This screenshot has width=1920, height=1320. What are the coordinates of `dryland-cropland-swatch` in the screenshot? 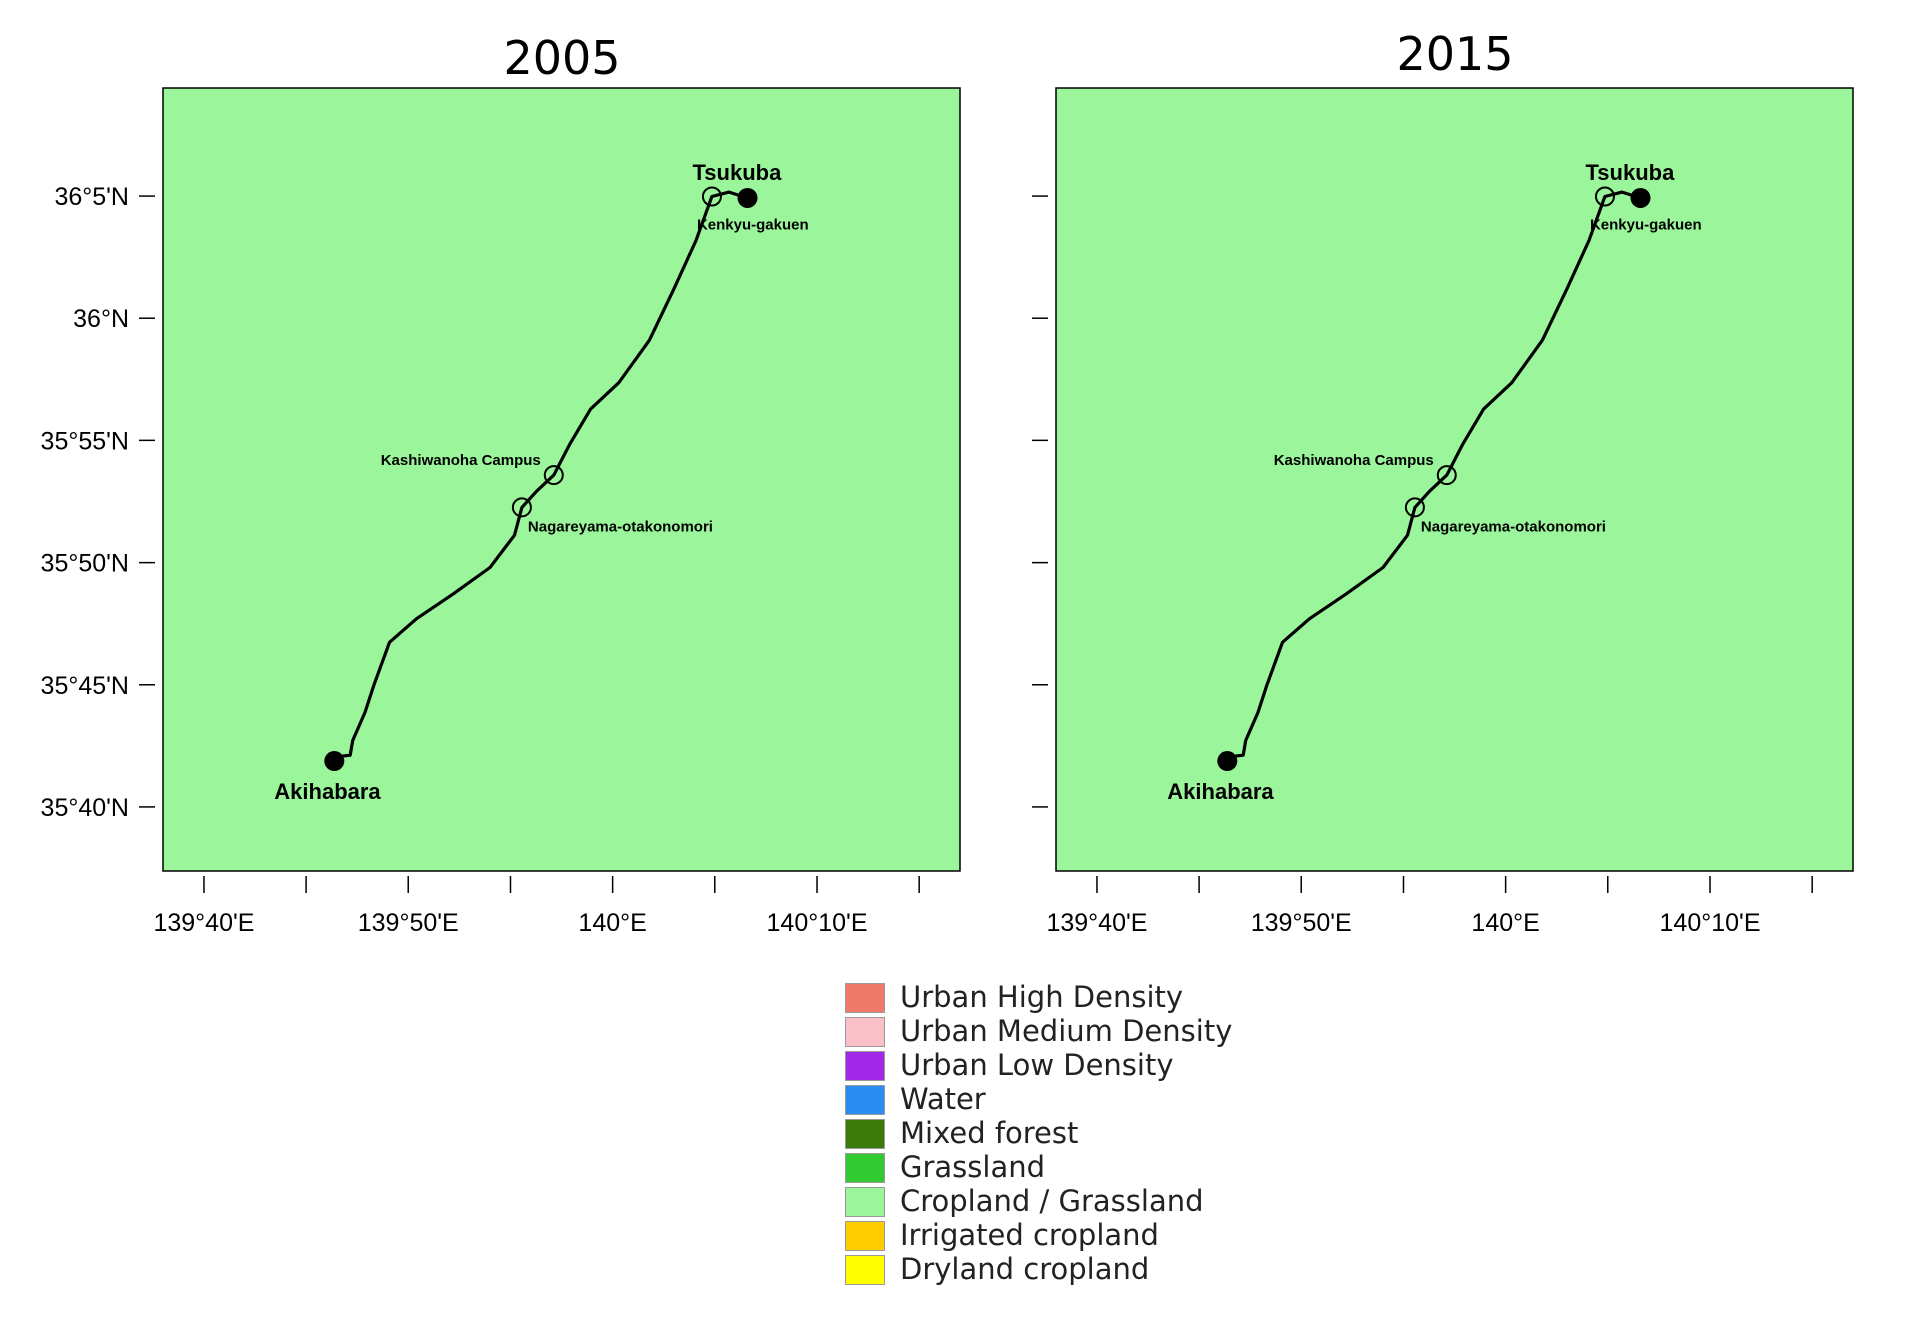 It's located at (865, 1270).